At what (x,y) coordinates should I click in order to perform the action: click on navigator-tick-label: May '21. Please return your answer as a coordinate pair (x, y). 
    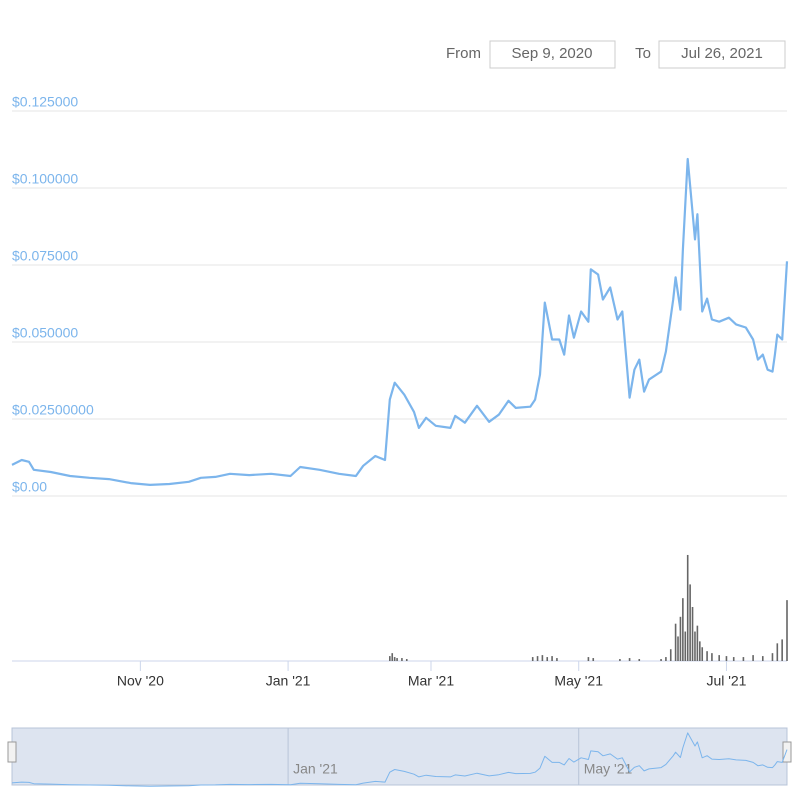
    Looking at the image, I should click on (608, 769).